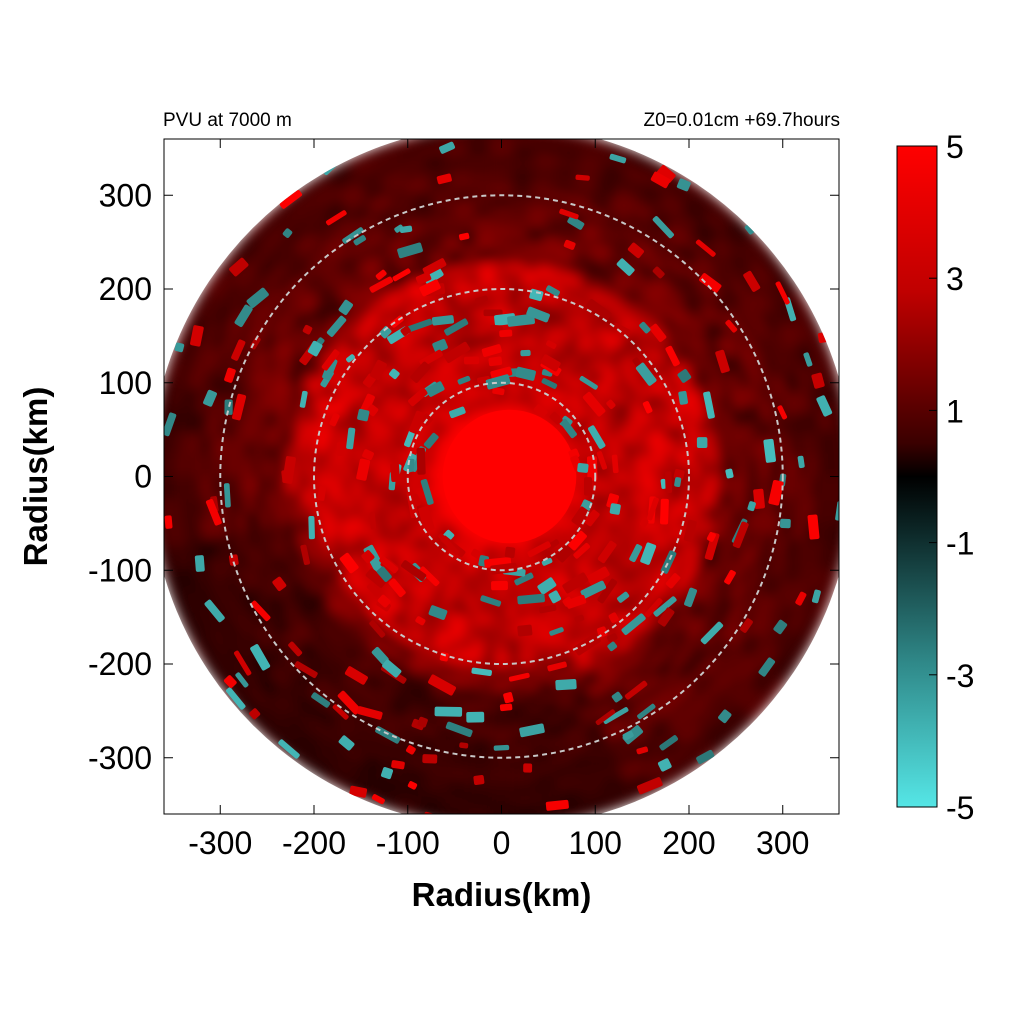  I want to click on x-tick-label: -200, so click(314, 843).